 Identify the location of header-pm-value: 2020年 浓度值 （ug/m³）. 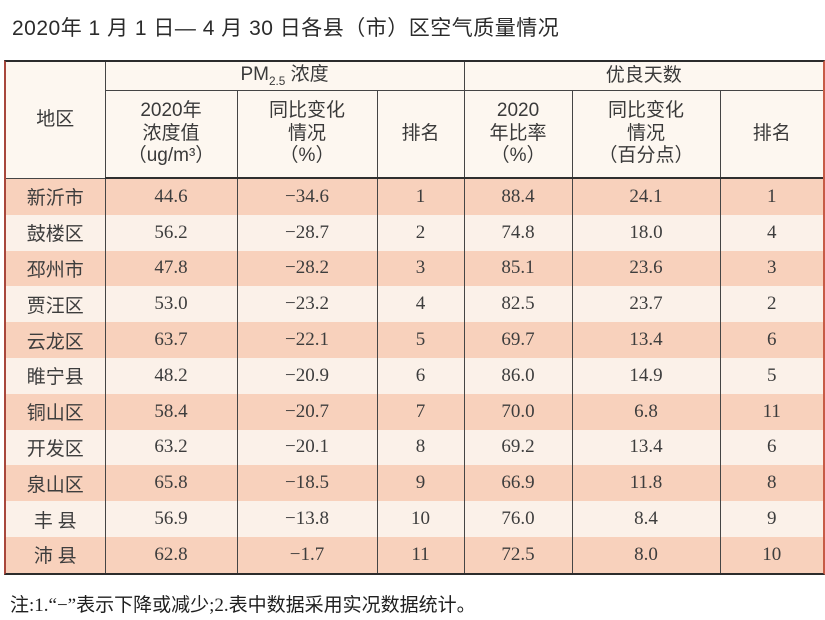
(171, 134).